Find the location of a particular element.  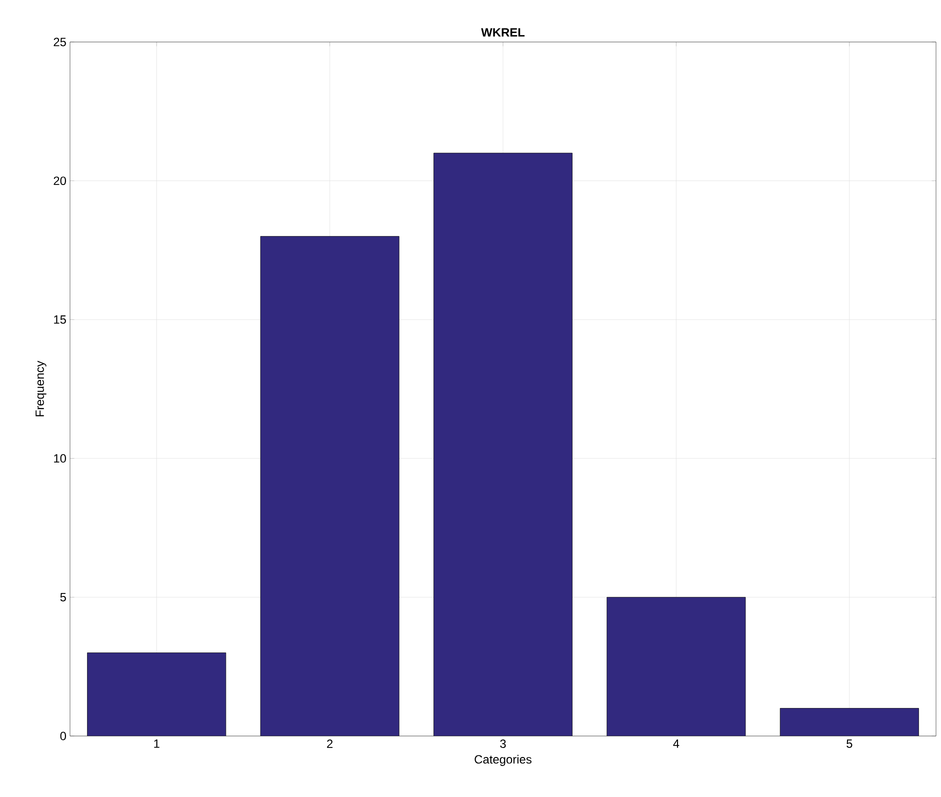

x-axis-title: Categories is located at coordinates (503, 760).